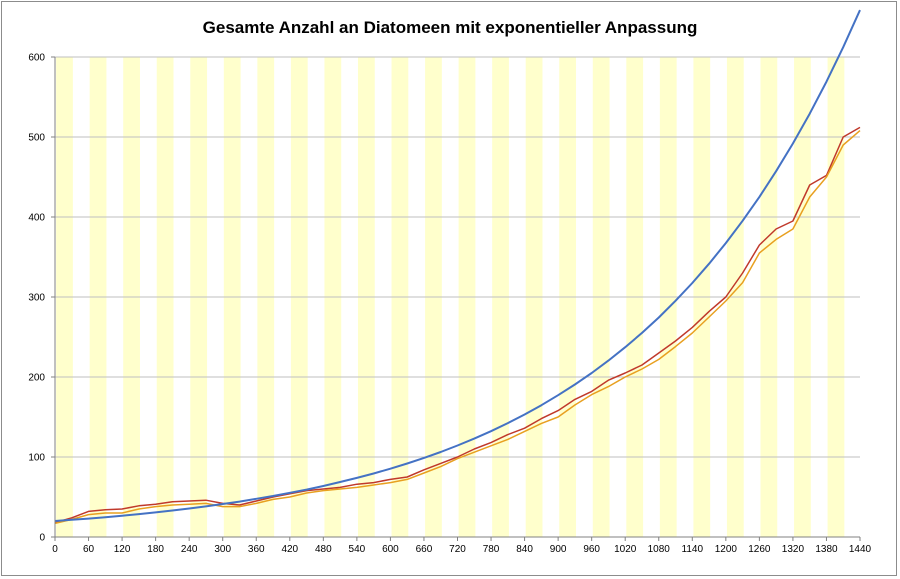 The image size is (900, 579). Describe the element at coordinates (424, 549) in the screenshot. I see `x-tick-label: 660` at that location.